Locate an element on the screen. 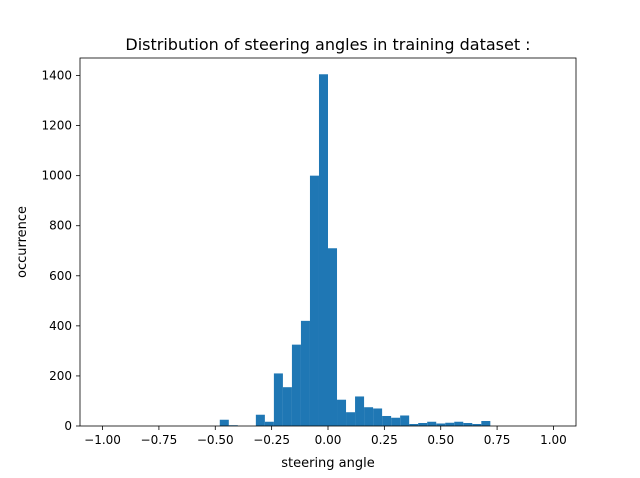 Image resolution: width=640 pixels, height=478 pixels. y-tick-label: 1200 is located at coordinates (56, 126).